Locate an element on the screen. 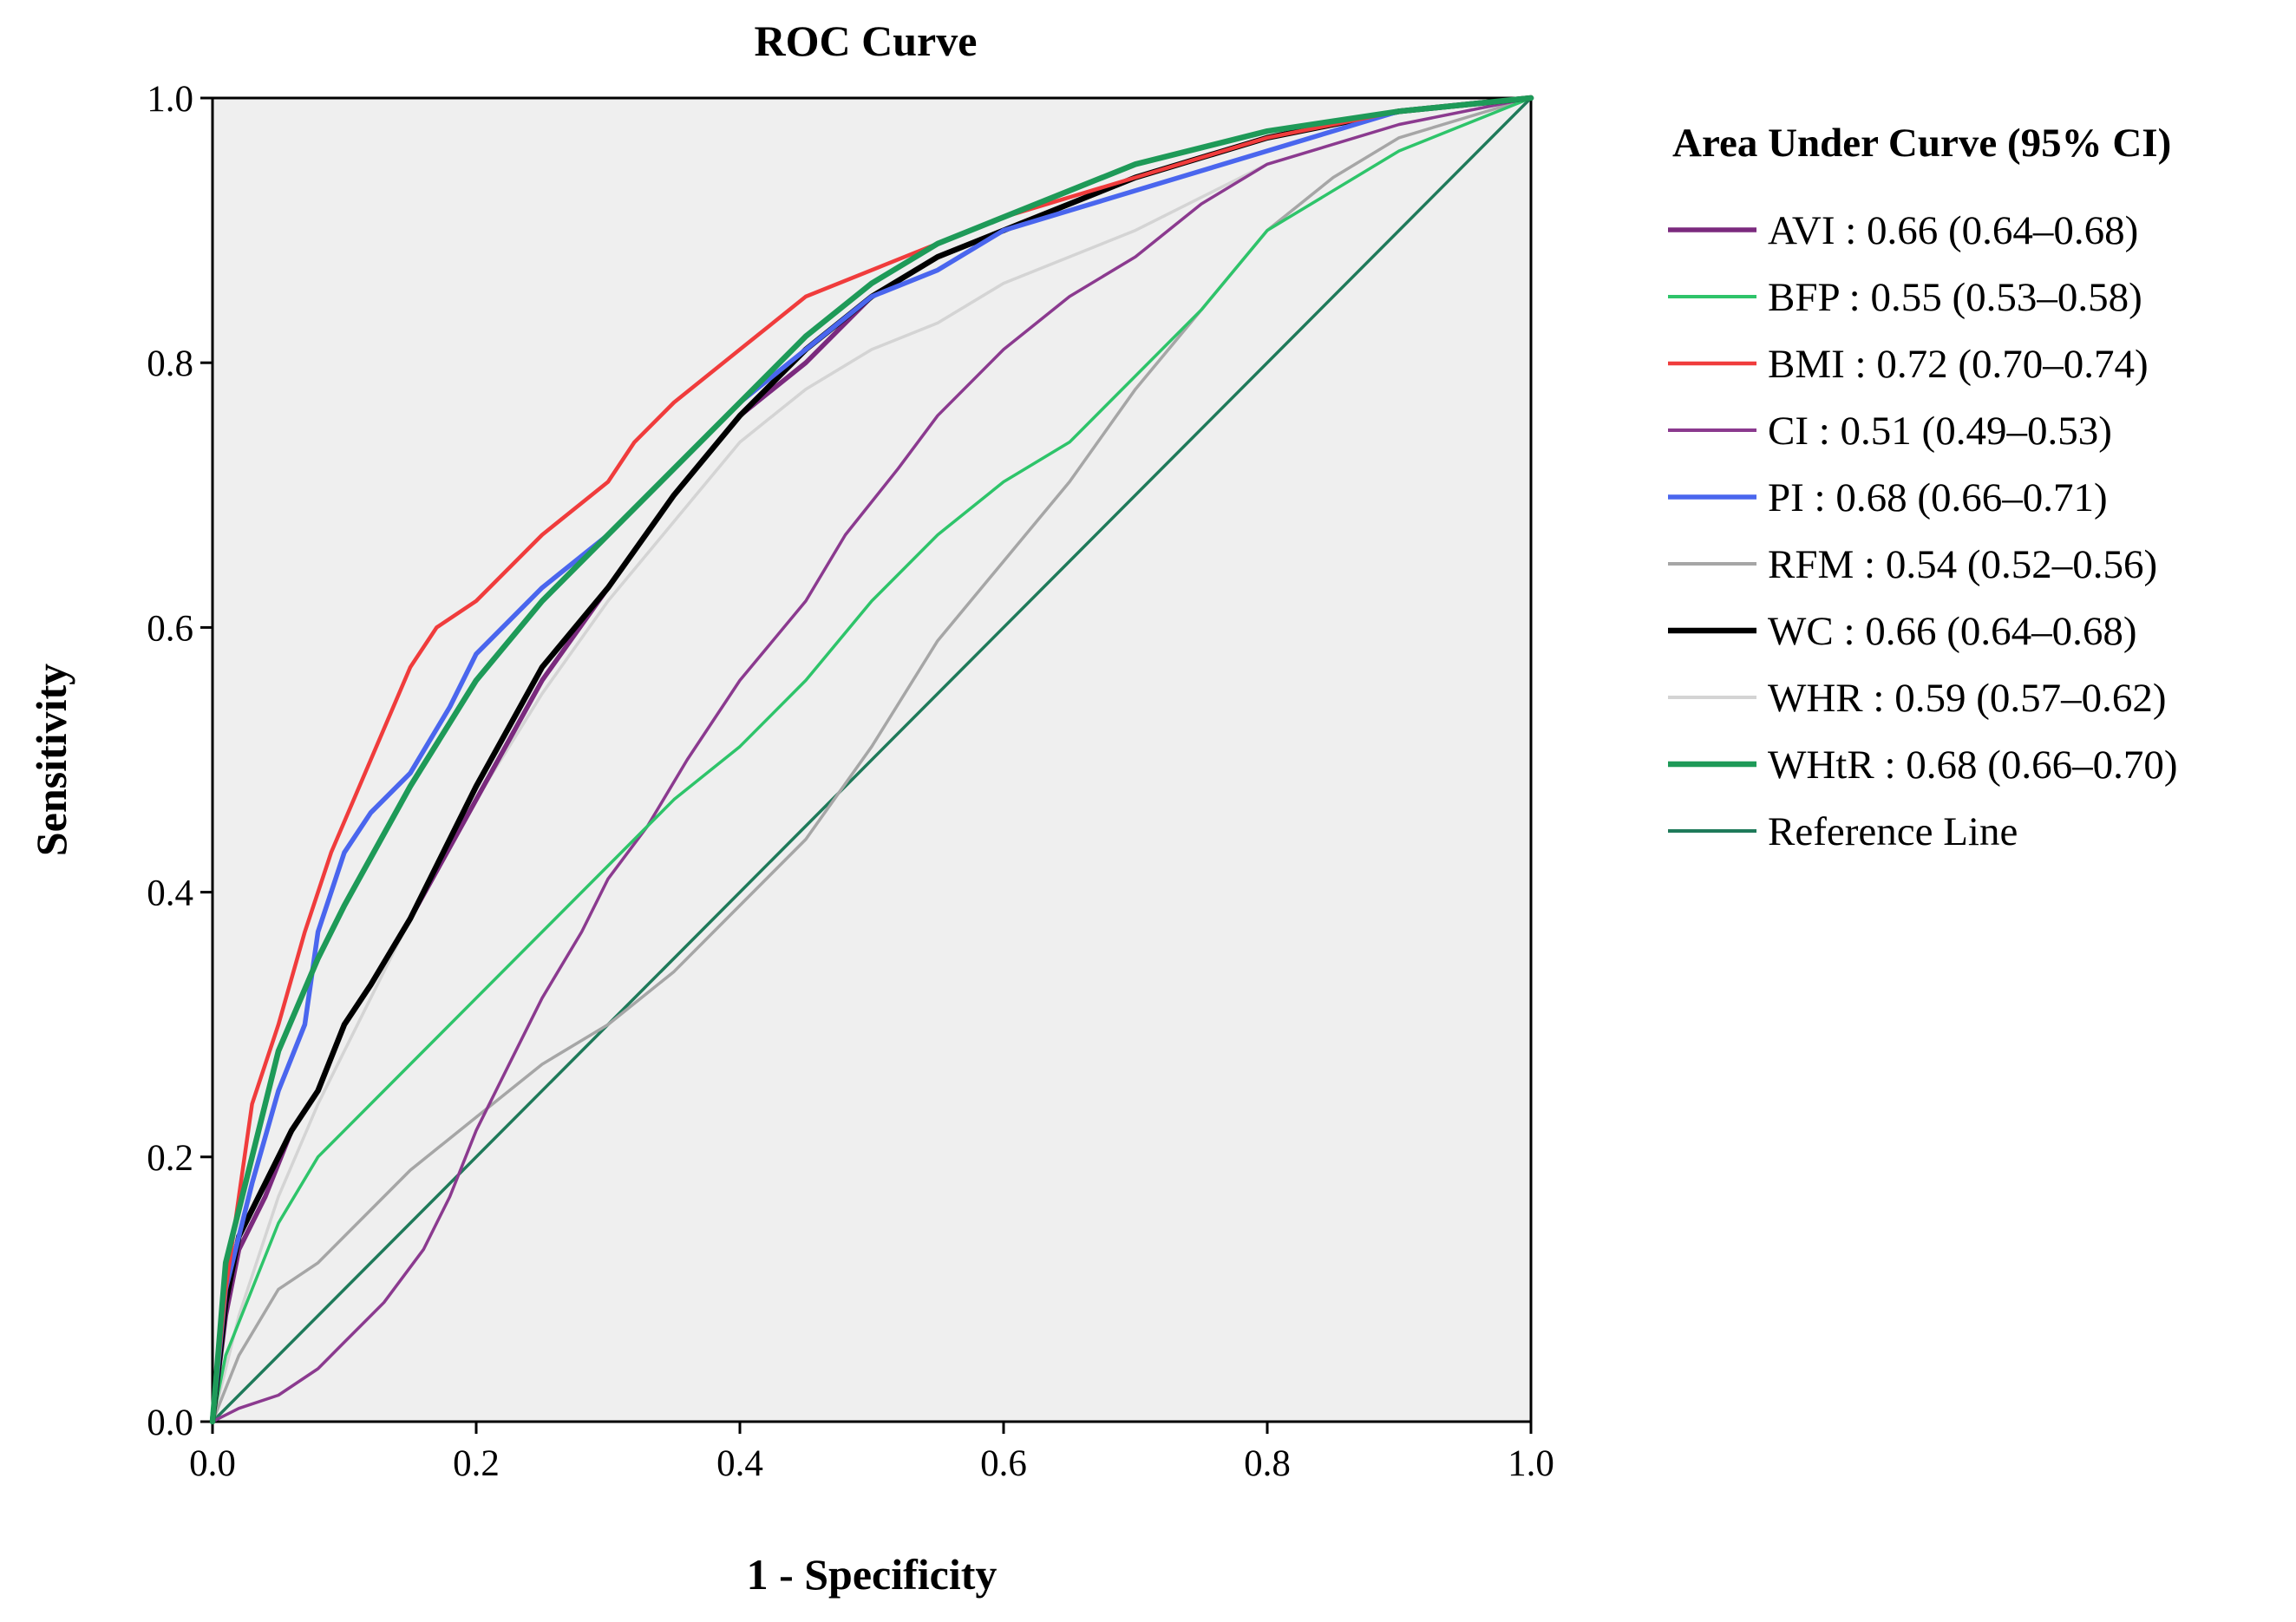 The height and width of the screenshot is (1622, 2296). legend-label-bmi: BMI : 0.72 (0.70–0.74) is located at coordinates (1959, 365).